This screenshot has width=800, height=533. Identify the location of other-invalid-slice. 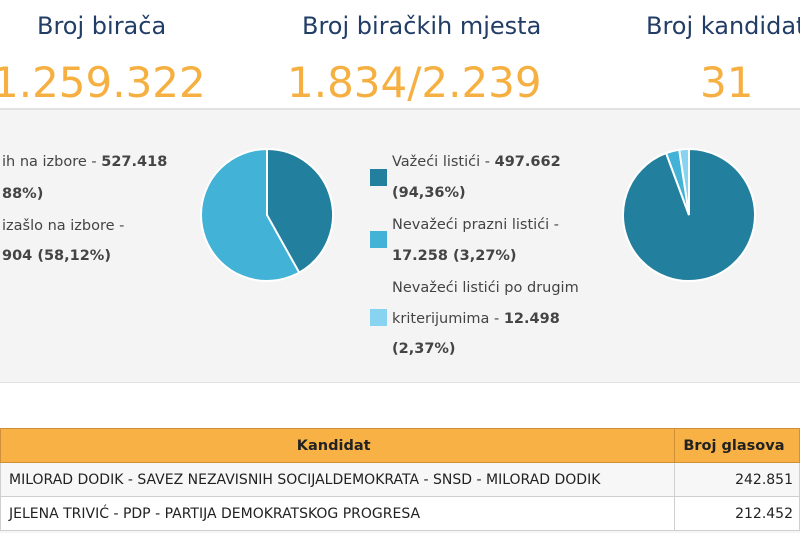
(684, 181).